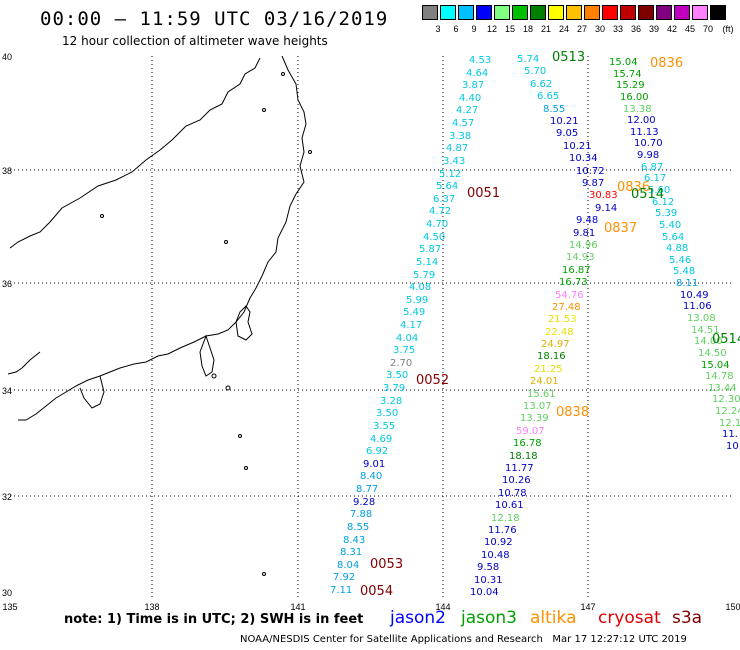 Image resolution: width=740 pixels, height=650 pixels. Describe the element at coordinates (437, 224) in the screenshot. I see `wave-height-value: 4.70` at that location.